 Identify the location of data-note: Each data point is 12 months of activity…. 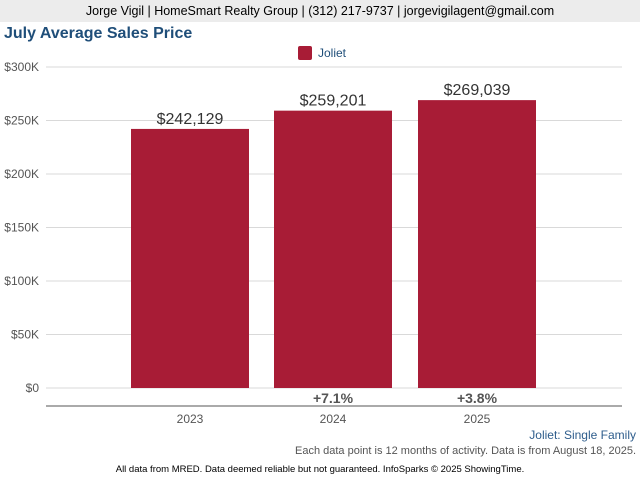
(465, 451).